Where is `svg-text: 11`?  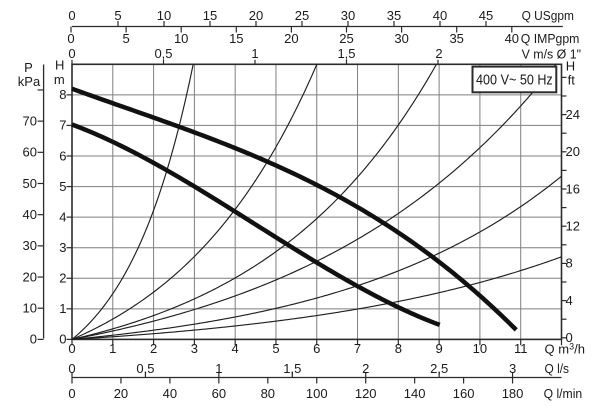
svg-text: 11 is located at coordinates (521, 348).